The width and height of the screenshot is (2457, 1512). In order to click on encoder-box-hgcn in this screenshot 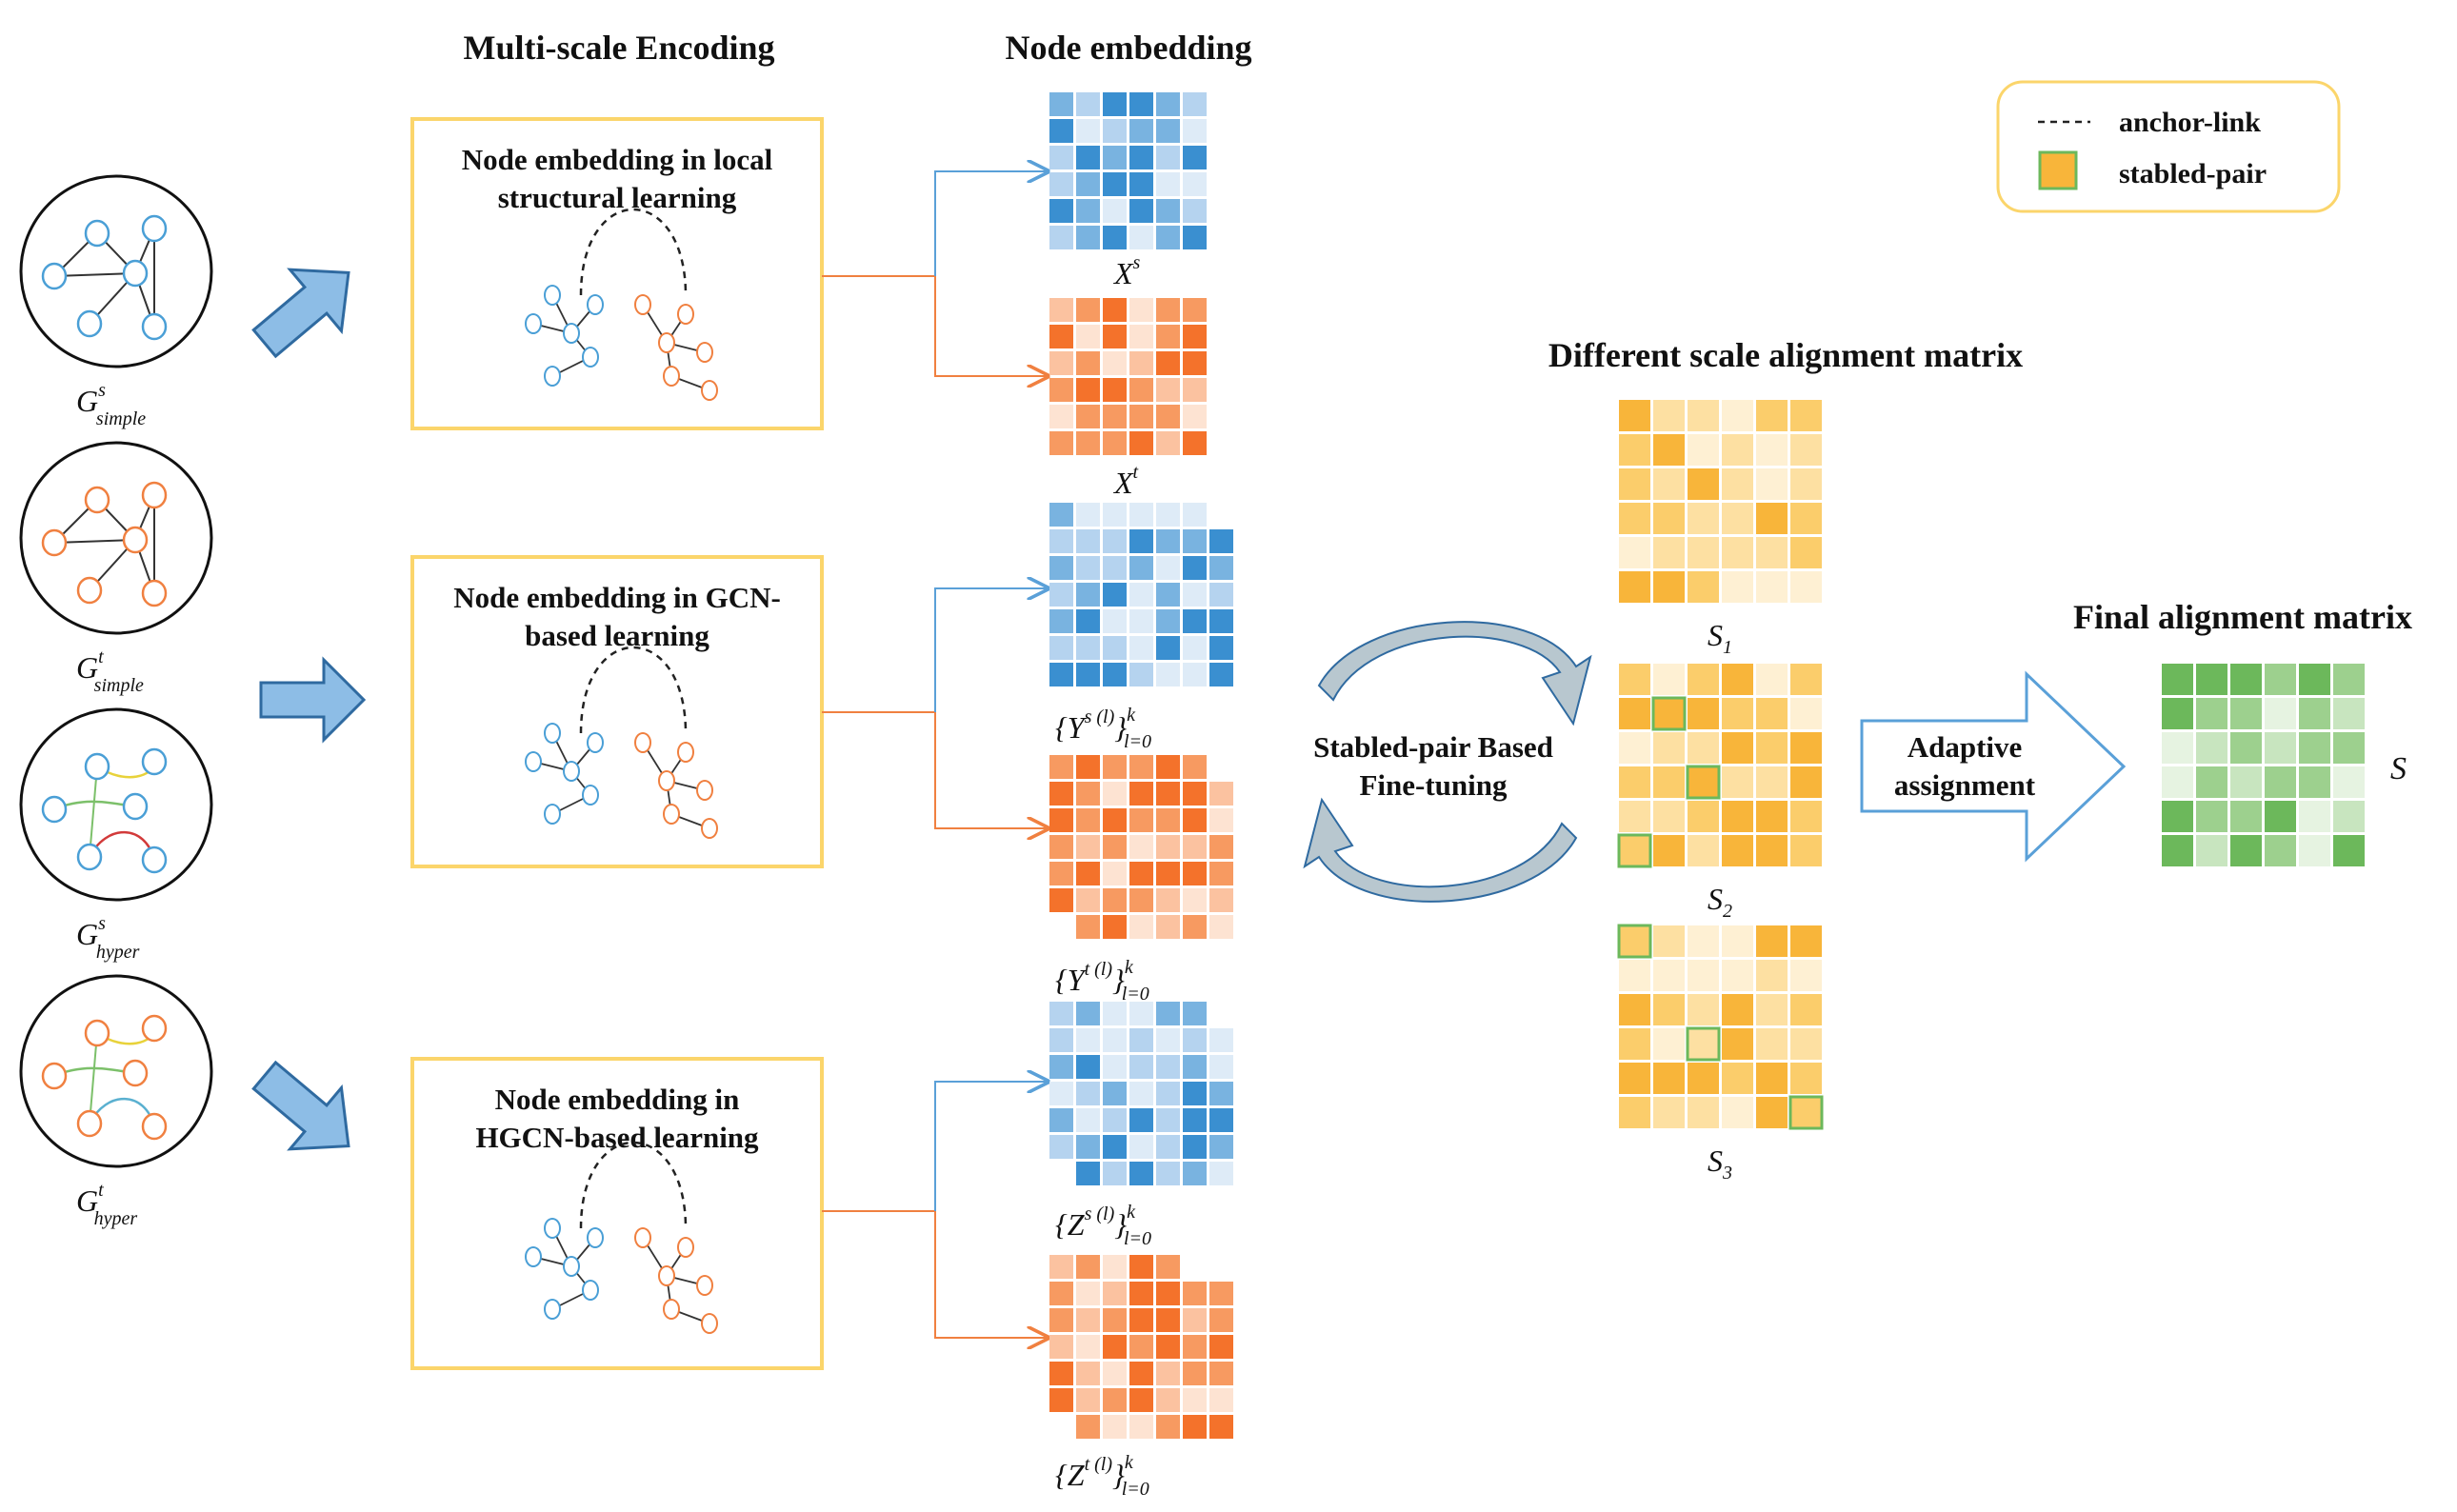, I will do `click(617, 1213)`.